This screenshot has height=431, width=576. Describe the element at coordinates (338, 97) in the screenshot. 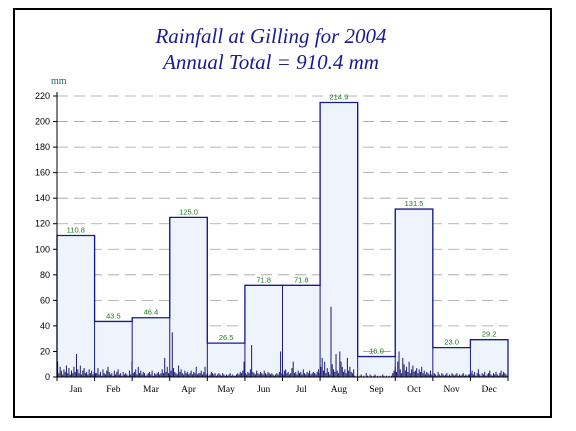

I see `value-label-aug: 214.9` at that location.